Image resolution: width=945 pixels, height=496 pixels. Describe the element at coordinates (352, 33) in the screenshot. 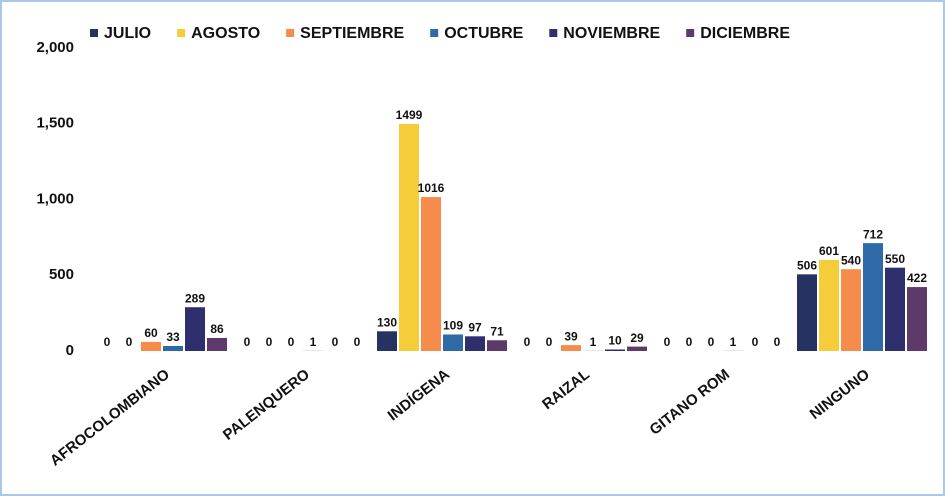

I see `legend-label: SEPTIEMBRE` at that location.